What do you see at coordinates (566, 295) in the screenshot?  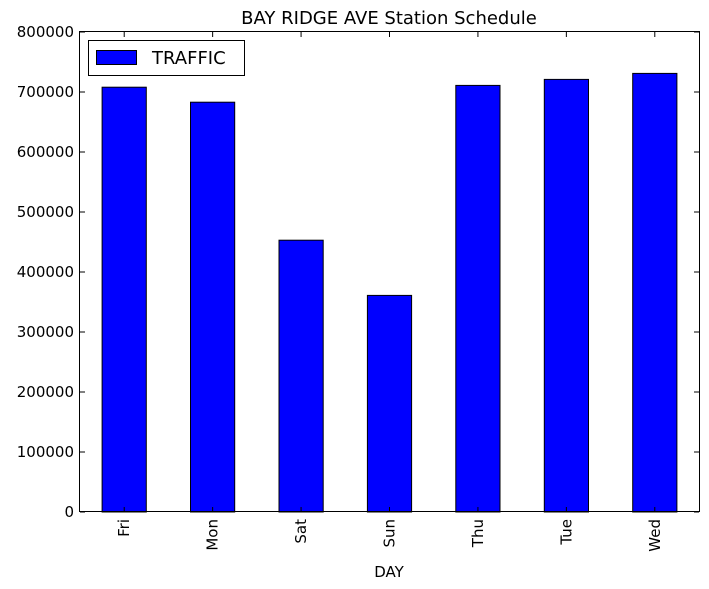 I see `bar-tue` at bounding box center [566, 295].